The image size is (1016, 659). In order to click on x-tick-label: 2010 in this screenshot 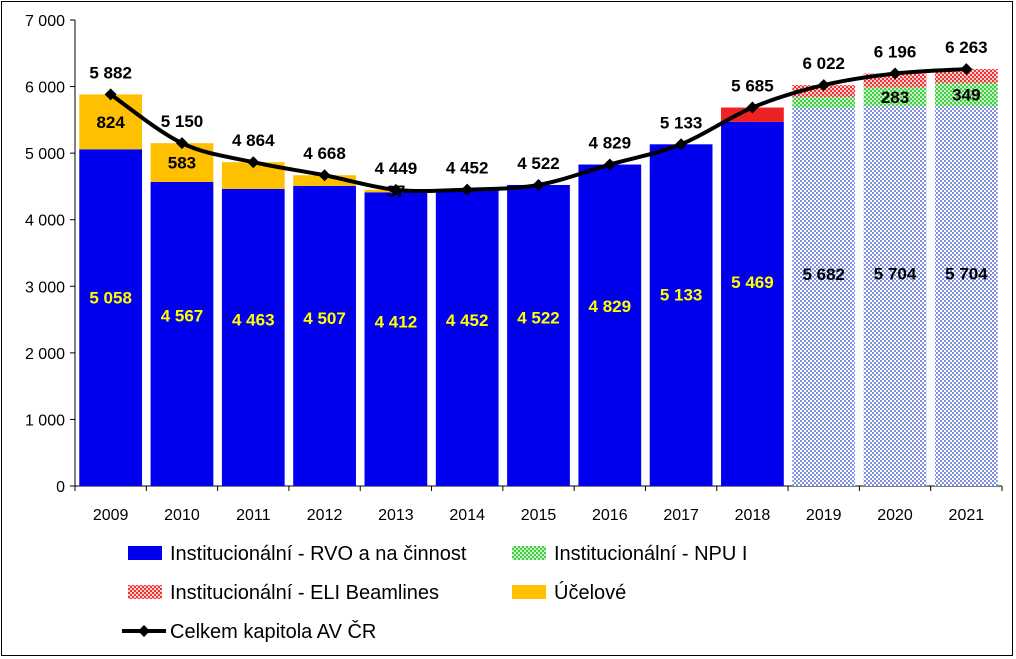, I will do `click(182, 515)`.